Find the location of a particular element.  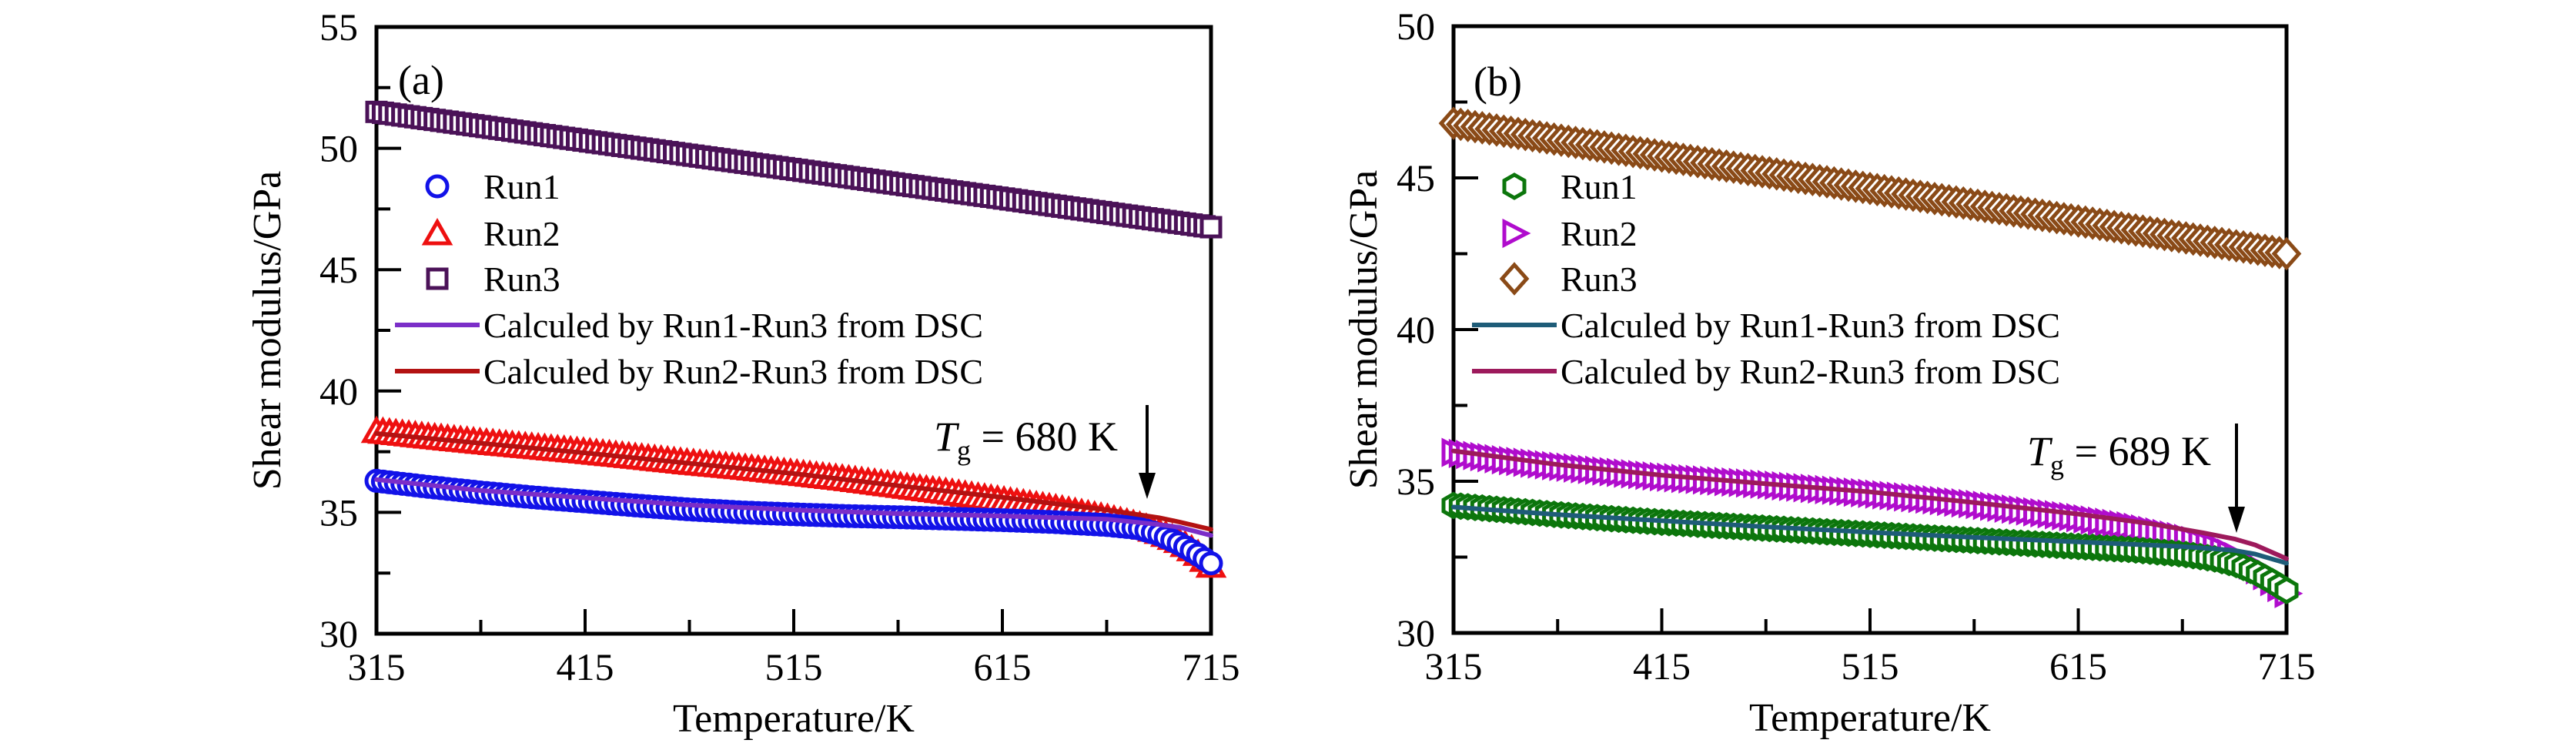

panel-a-series-calculed-by-run2-run3-from-dsc is located at coordinates (793, 481).